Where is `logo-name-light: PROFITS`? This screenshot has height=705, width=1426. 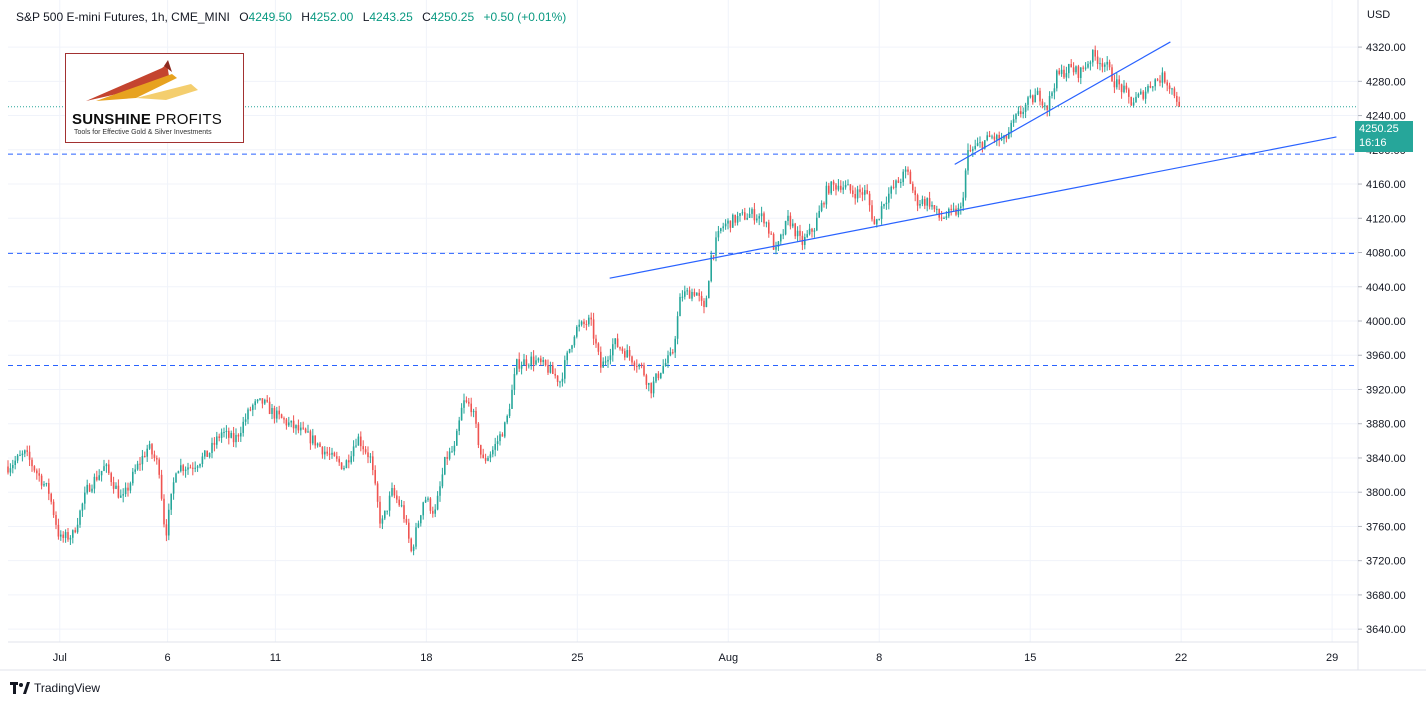 logo-name-light: PROFITS is located at coordinates (186, 119).